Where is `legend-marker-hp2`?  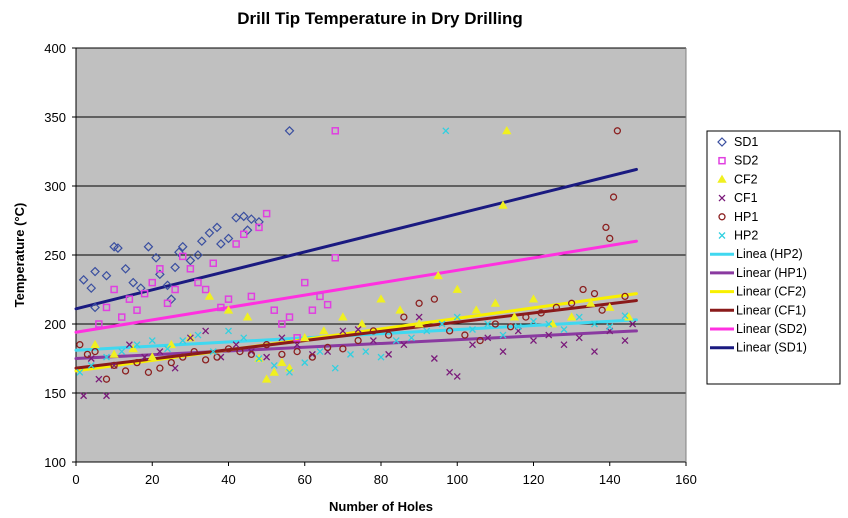 legend-marker-hp2 is located at coordinates (722, 235).